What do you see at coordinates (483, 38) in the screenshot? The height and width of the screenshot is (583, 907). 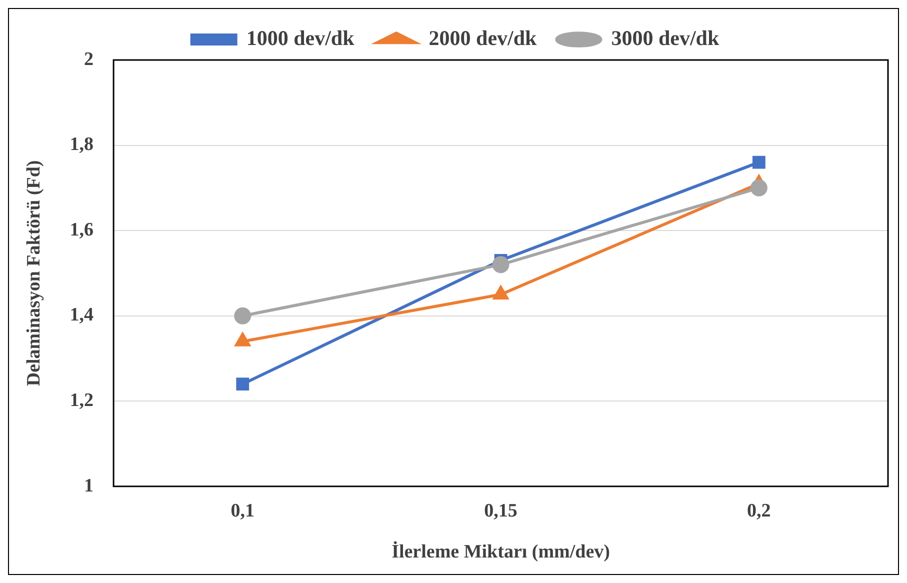 I see `legend-label: 2000 dev/dk` at bounding box center [483, 38].